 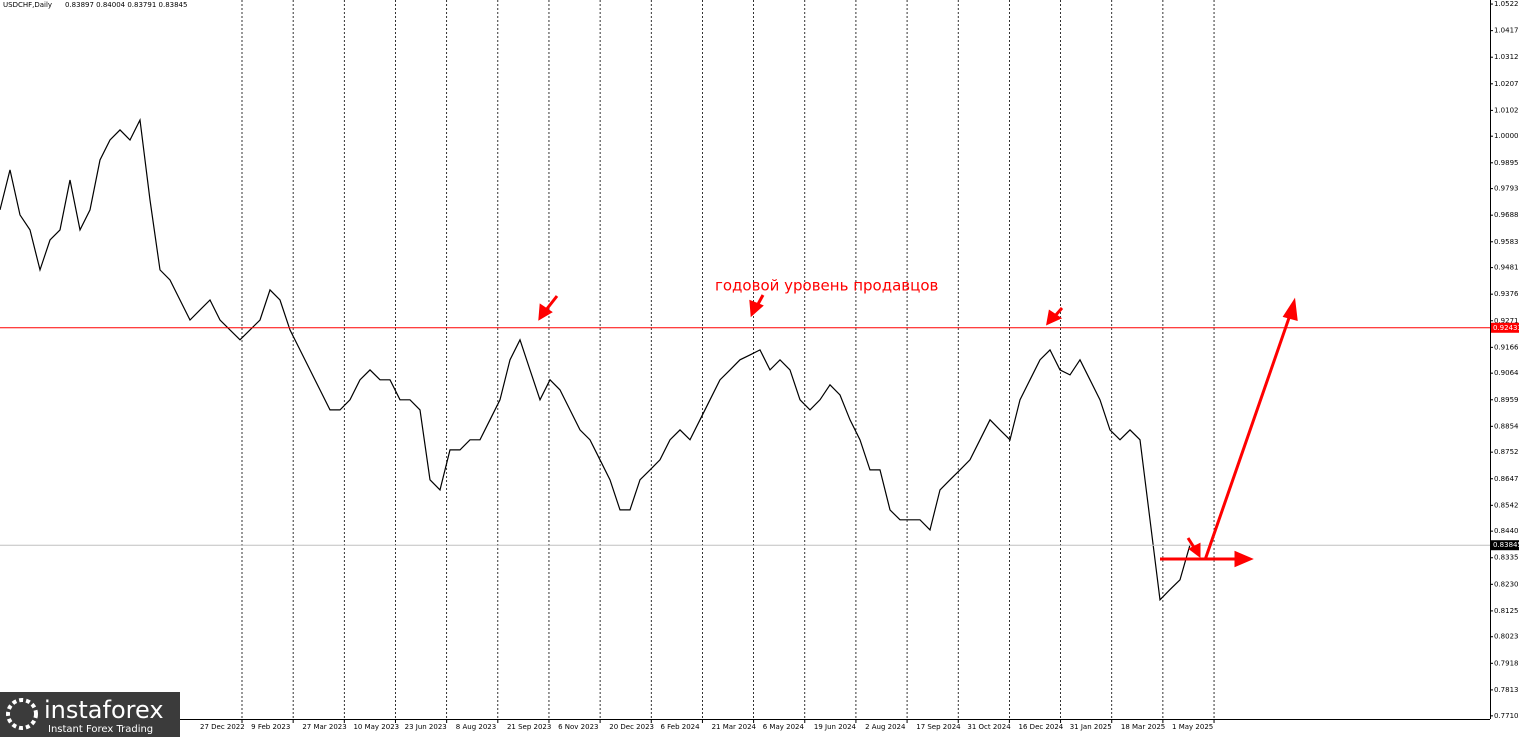 What do you see at coordinates (476, 727) in the screenshot?
I see `x-tick-label: 8 Aug 2023` at bounding box center [476, 727].